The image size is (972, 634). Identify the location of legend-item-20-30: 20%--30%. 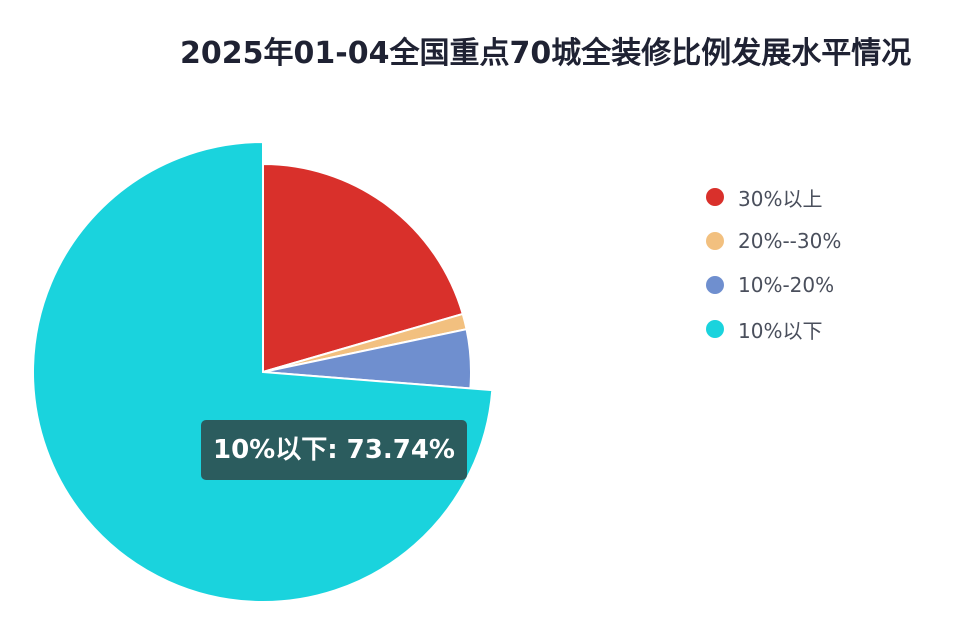
(774, 241).